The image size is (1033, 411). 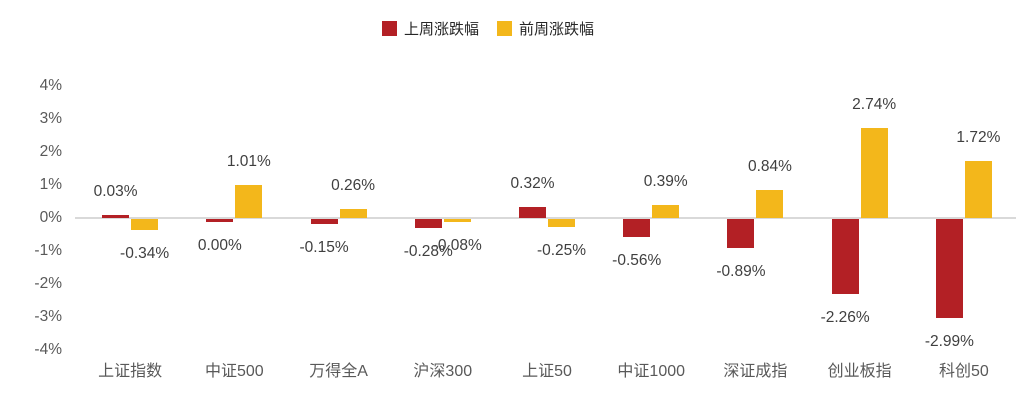 I want to click on value-label: 0.32%, so click(x=532, y=184).